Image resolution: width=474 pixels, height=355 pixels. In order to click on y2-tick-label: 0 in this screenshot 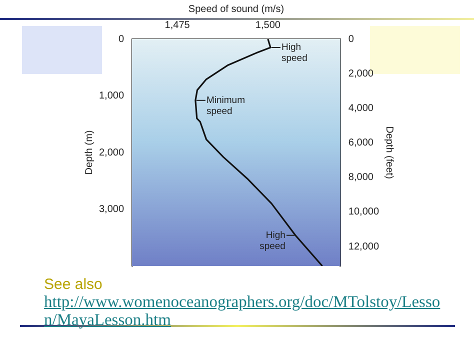, I will do `click(351, 39)`.